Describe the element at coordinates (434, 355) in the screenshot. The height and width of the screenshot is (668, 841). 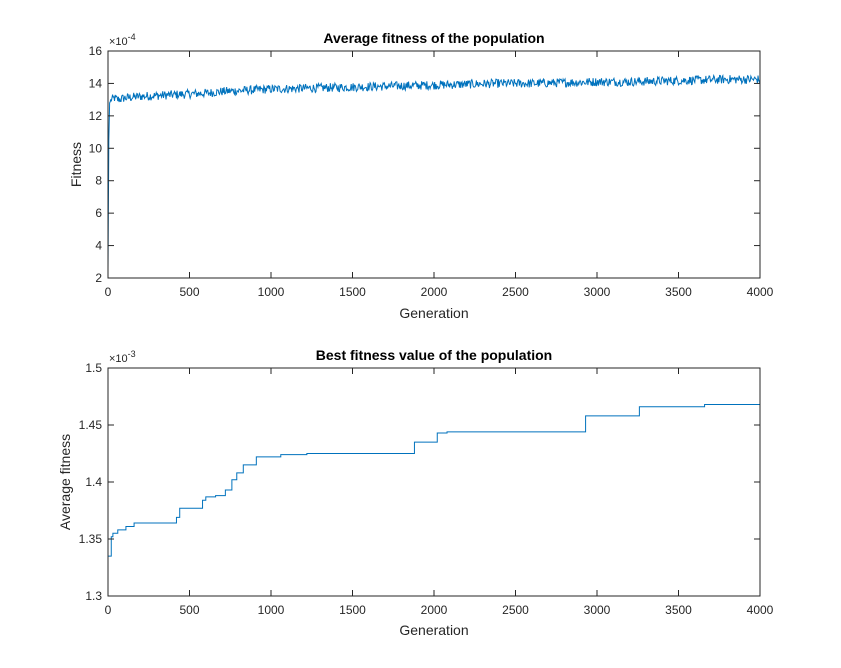
I see `chart-title-bottom: Best fitness value of the population` at that location.